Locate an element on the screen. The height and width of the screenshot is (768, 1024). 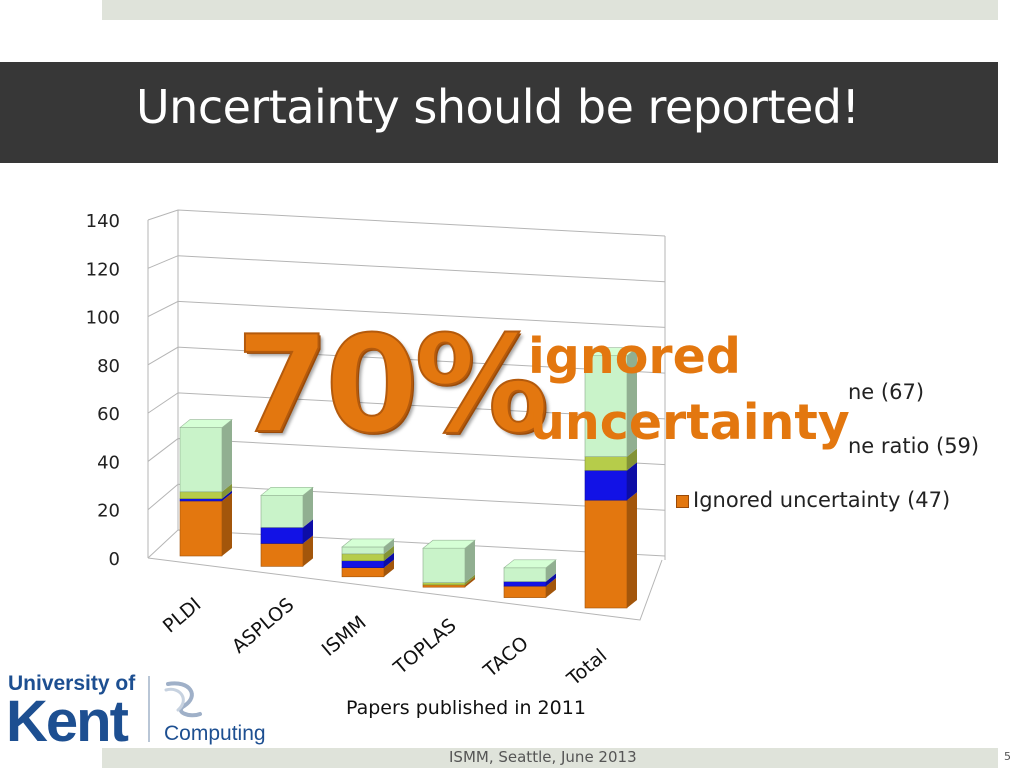
y-tick-label-60: 60 is located at coordinates (108, 414).